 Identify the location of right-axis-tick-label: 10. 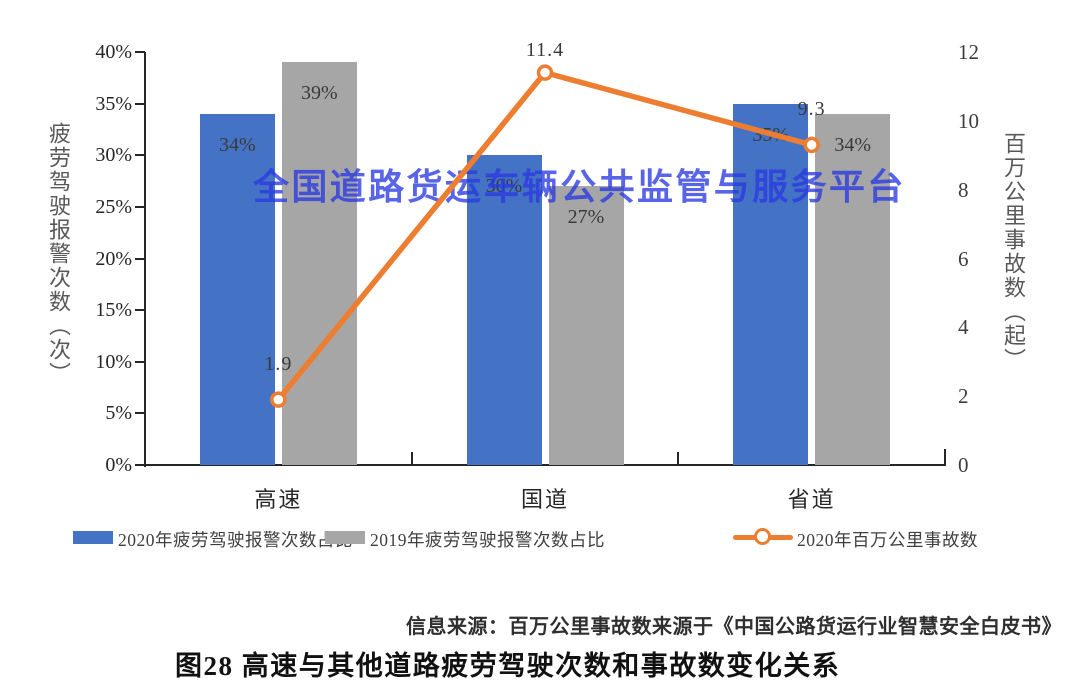
(968, 120).